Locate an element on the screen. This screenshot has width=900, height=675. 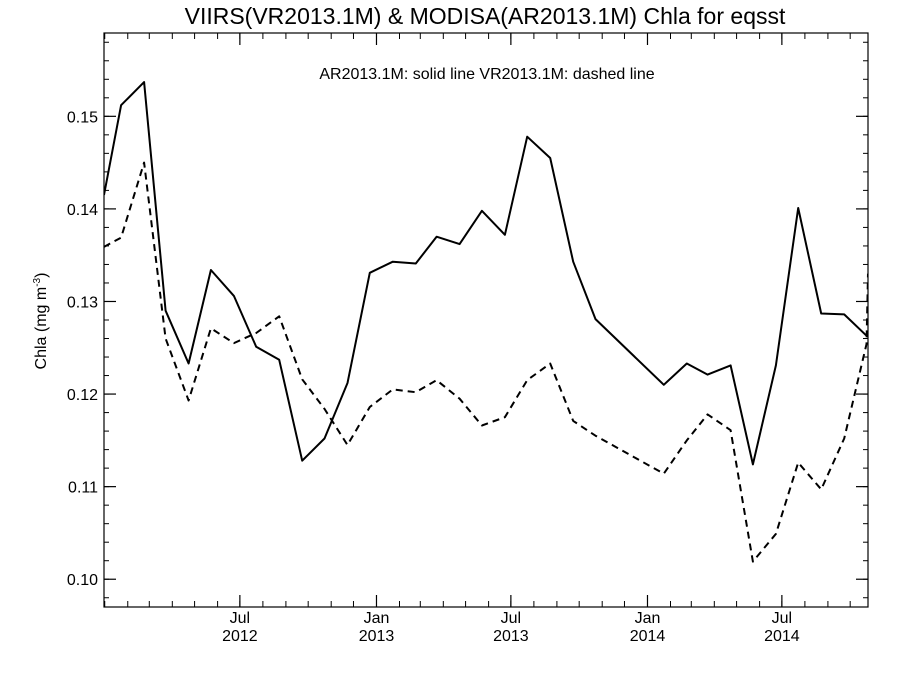
y-tick-label: 0.14 is located at coordinates (82, 210).